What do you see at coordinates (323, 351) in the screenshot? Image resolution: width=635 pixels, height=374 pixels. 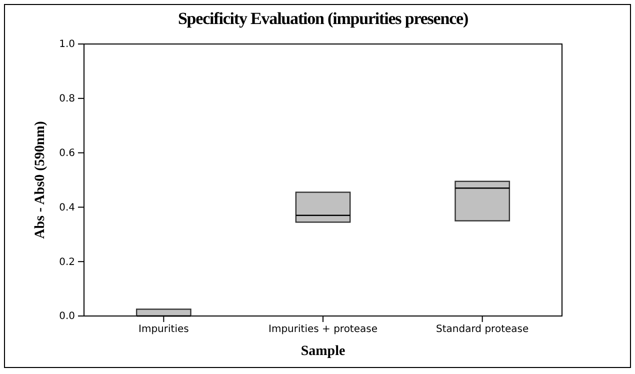 I see `x-axis-title: Sample` at bounding box center [323, 351].